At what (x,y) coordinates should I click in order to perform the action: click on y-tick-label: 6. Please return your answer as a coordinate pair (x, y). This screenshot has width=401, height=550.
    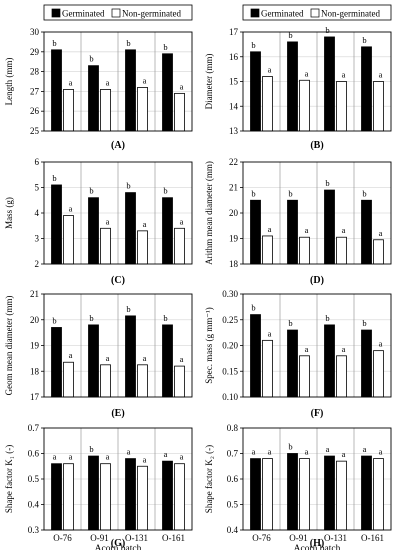
    Looking at the image, I should click on (37, 162).